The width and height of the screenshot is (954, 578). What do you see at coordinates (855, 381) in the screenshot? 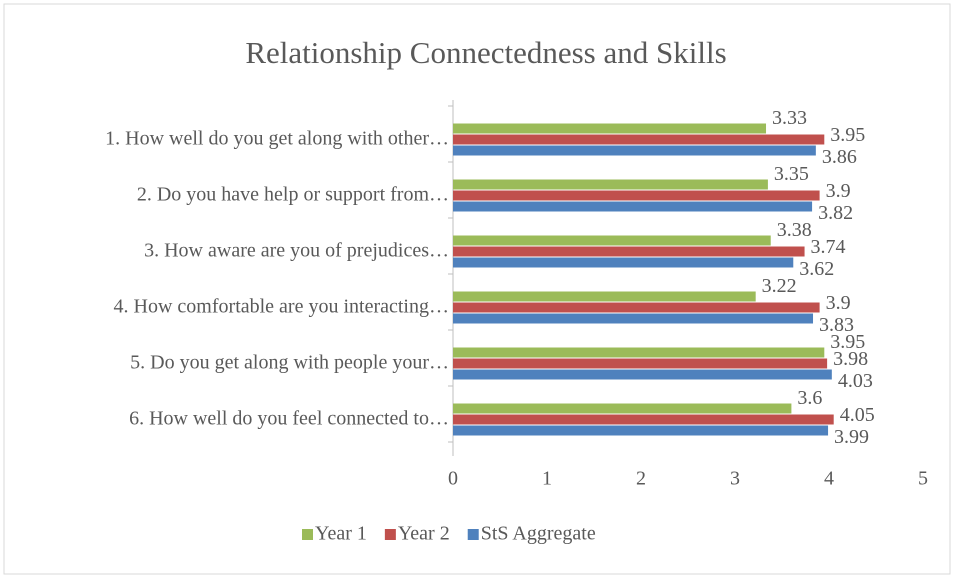
I see `data-label: 4.03` at bounding box center [855, 381].